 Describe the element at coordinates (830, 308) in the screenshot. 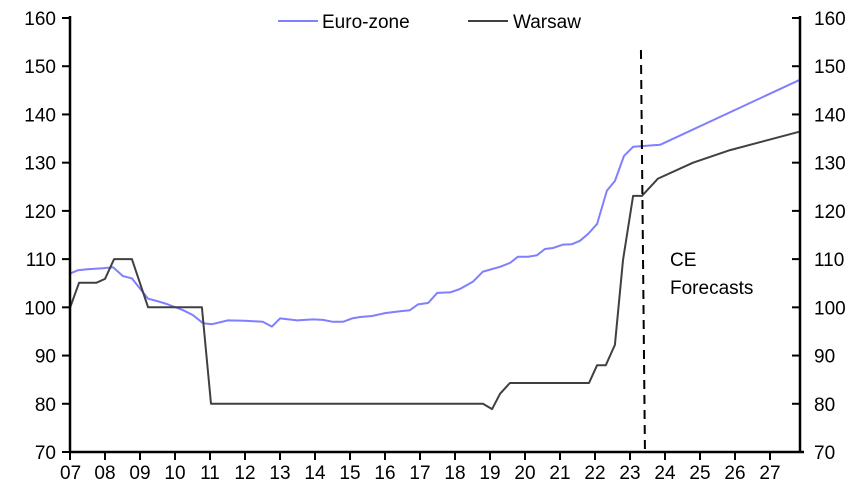

I see `y-tick-label-right: 100` at that location.